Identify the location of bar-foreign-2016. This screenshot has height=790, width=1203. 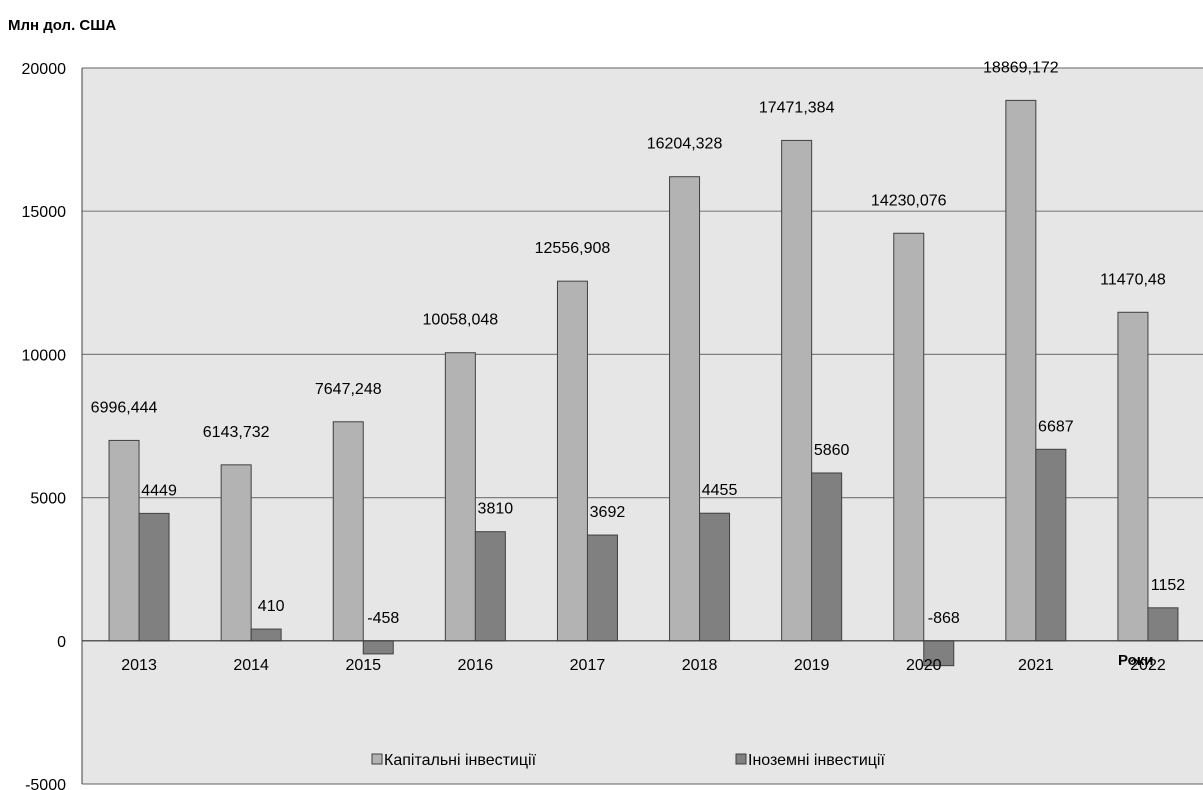
(490, 586).